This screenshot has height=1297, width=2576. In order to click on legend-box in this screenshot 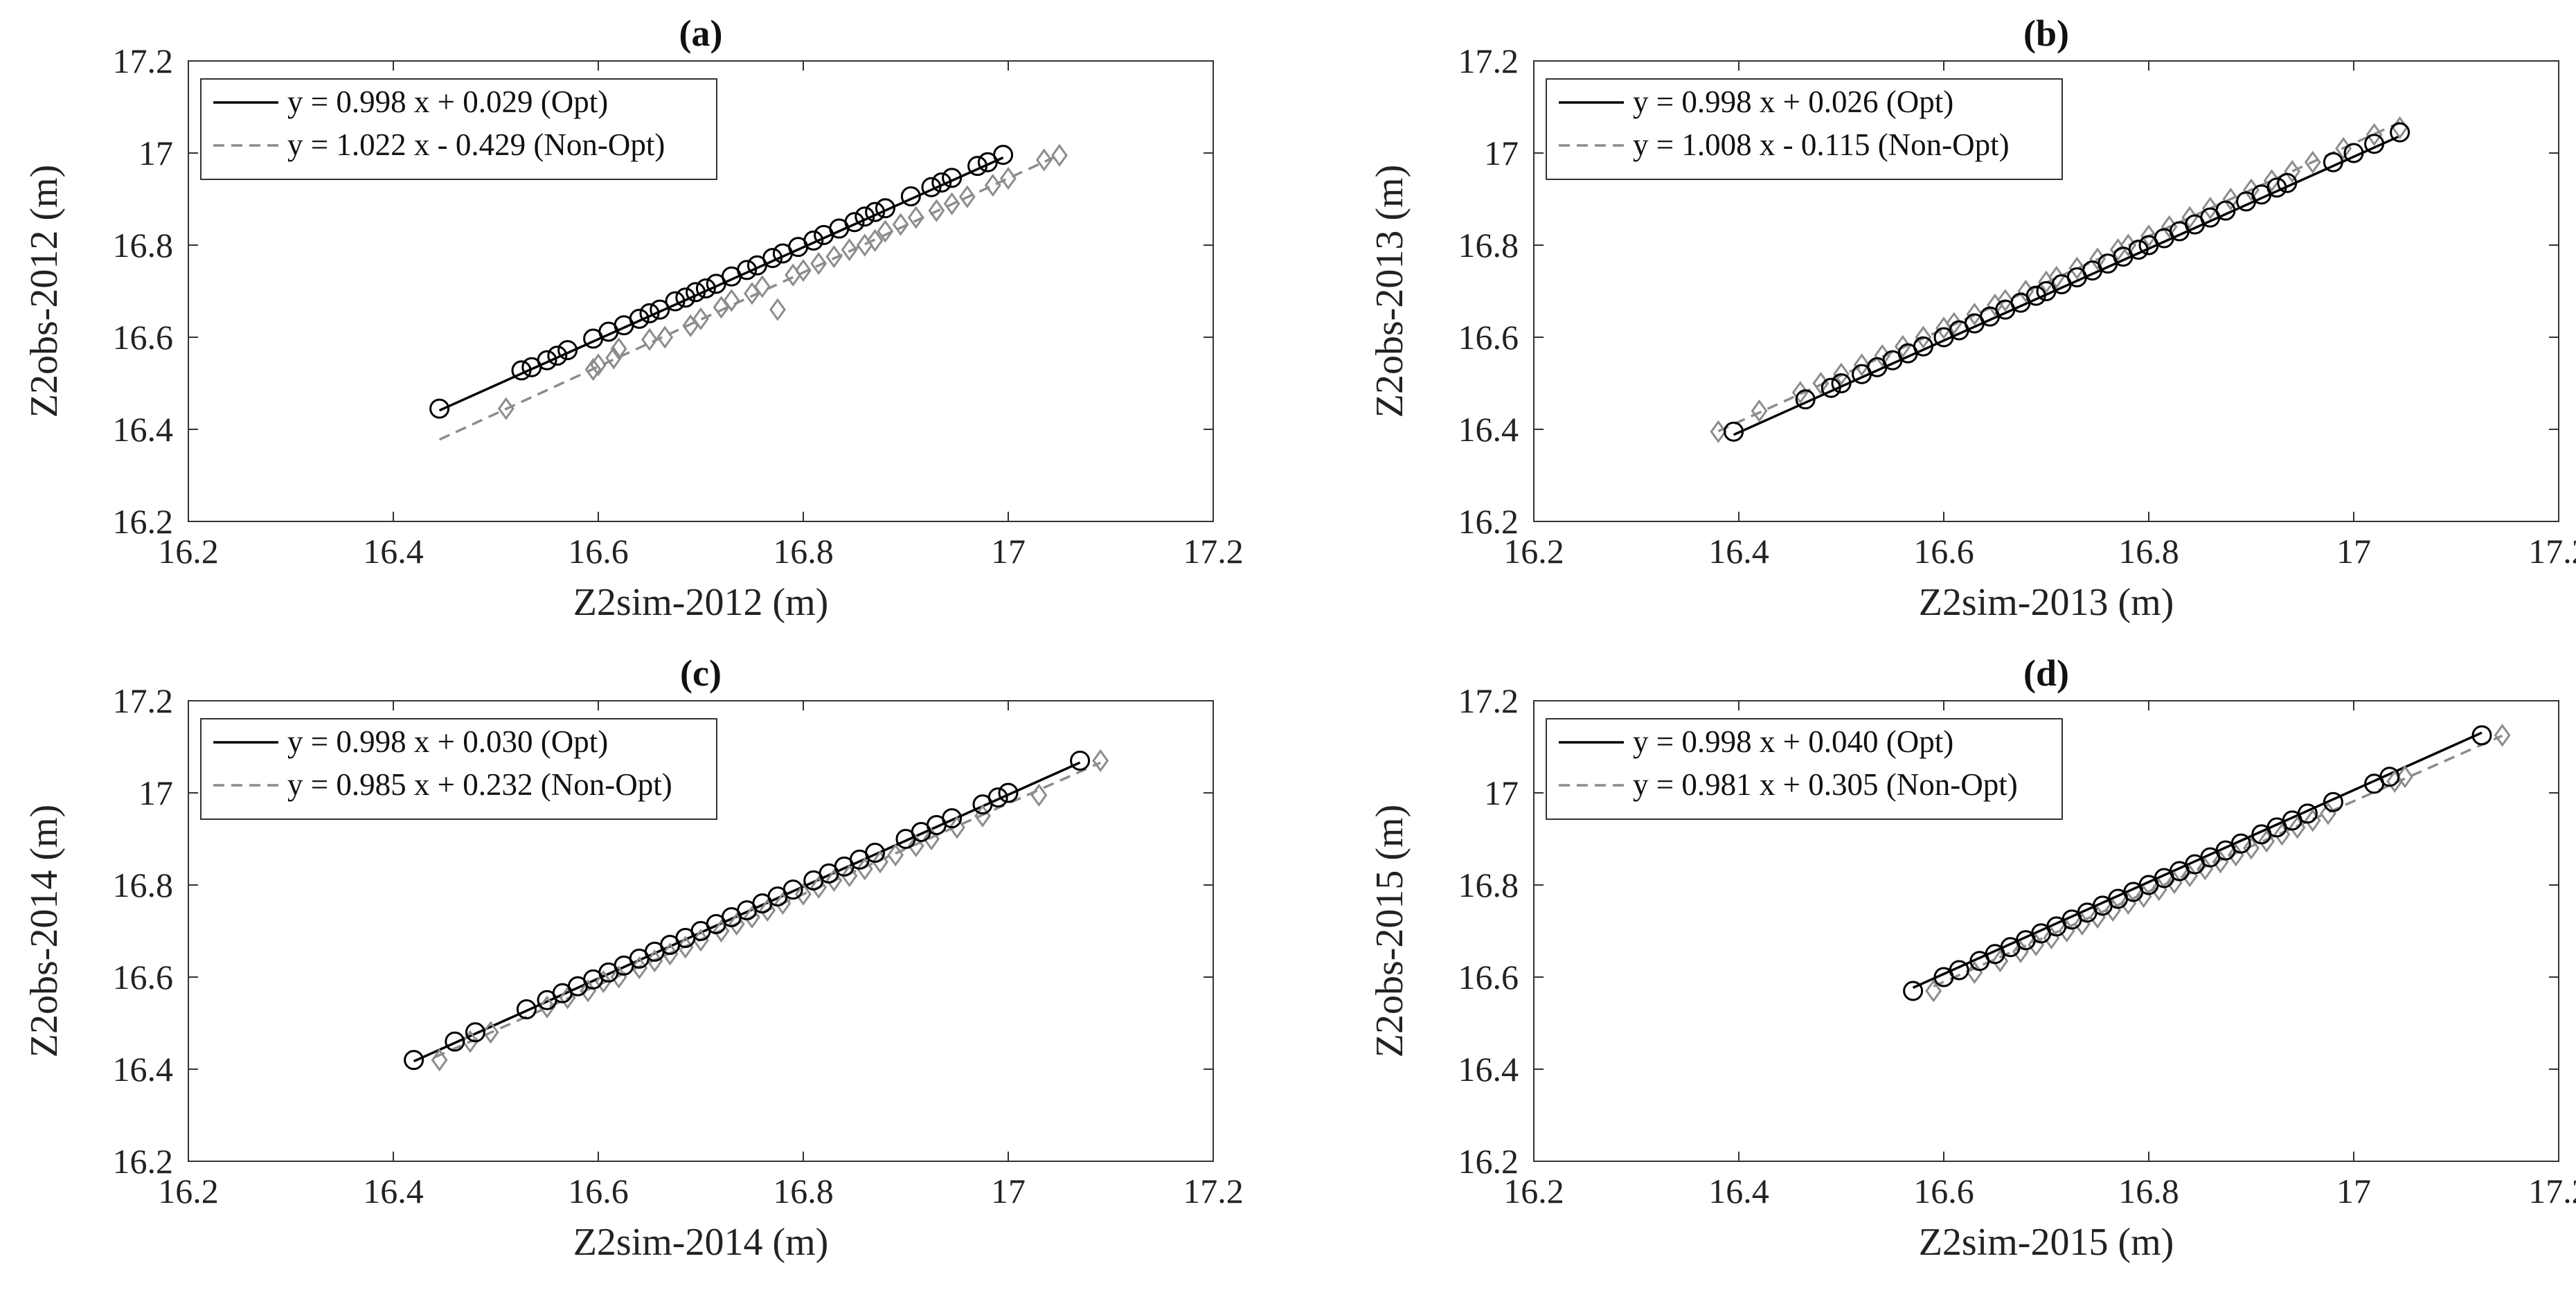, I will do `click(458, 129)`.